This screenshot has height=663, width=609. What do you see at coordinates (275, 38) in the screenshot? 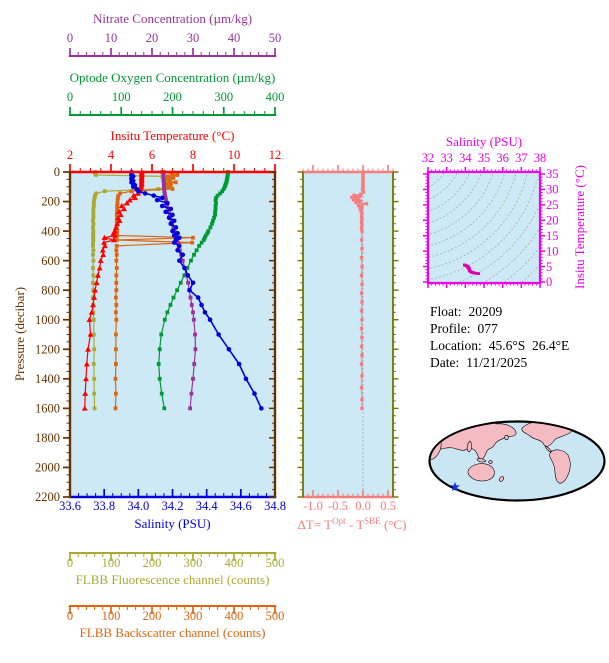
I see `tick-label: 50` at bounding box center [275, 38].